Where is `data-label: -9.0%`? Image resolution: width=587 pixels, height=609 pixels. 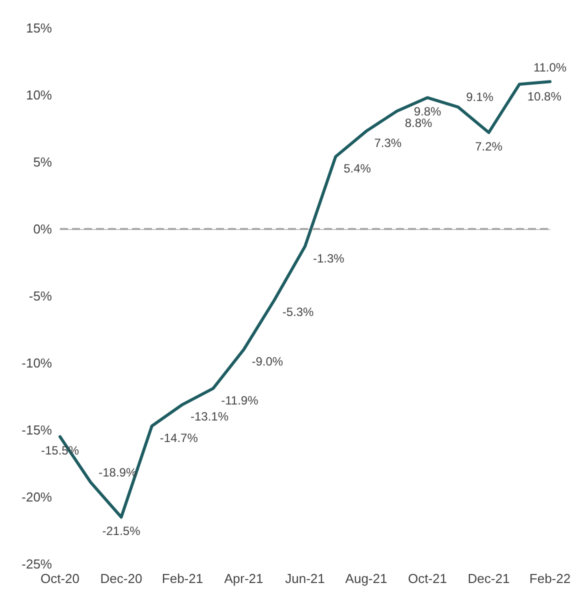 data-label: -9.0% is located at coordinates (268, 361).